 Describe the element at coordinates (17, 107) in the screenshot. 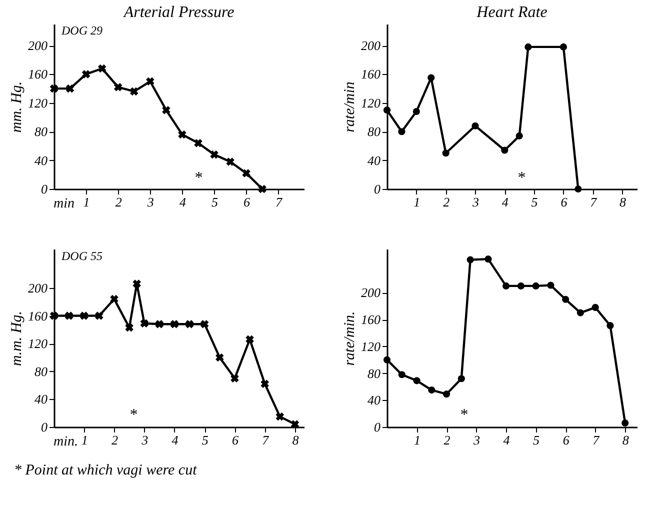

I see `y-axis-title: mm. Hg.` at that location.